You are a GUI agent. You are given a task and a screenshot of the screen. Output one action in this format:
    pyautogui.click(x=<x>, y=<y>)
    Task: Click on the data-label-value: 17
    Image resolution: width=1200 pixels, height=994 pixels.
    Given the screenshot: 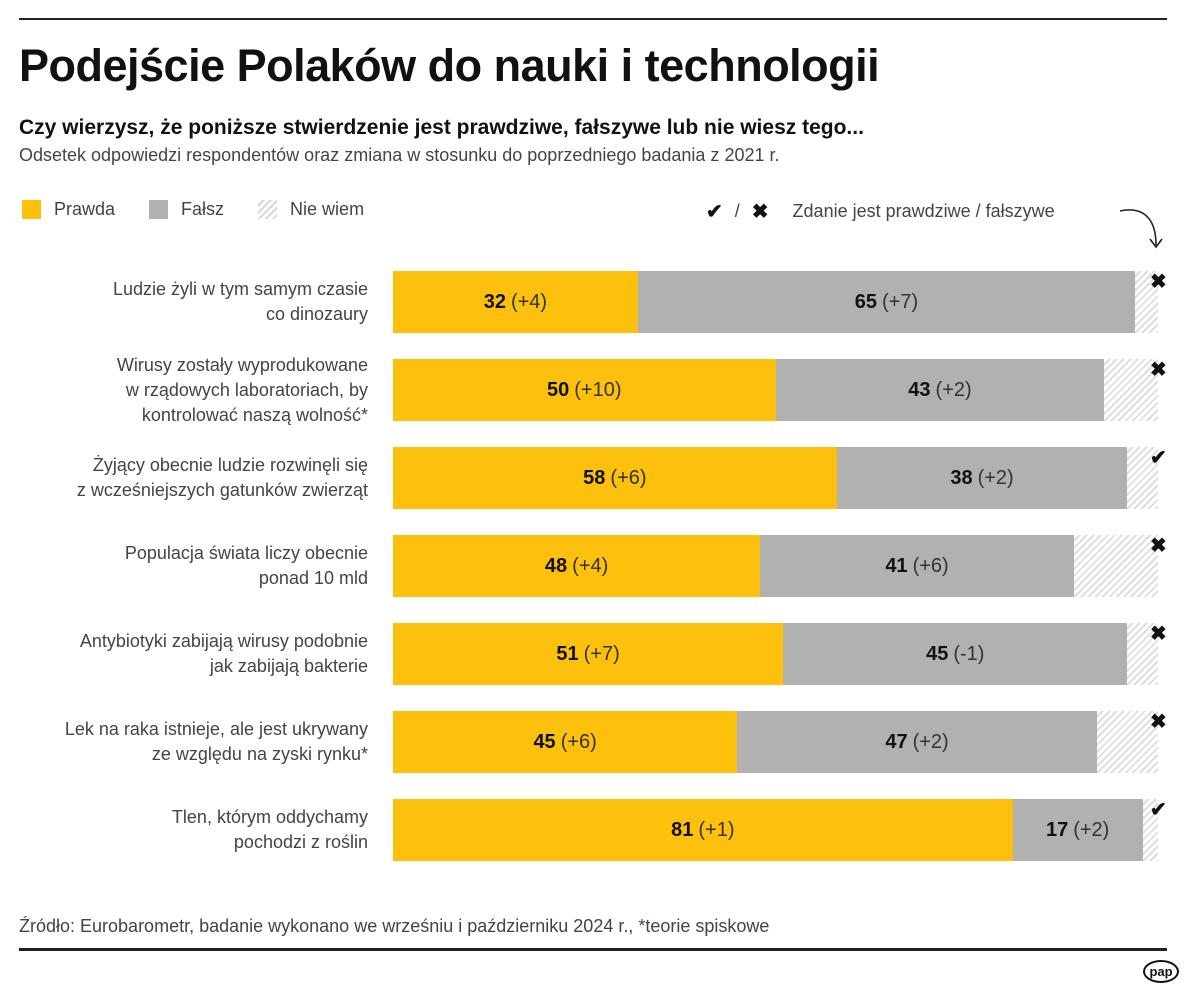 What is the action you would take?
    pyautogui.click(x=1057, y=829)
    